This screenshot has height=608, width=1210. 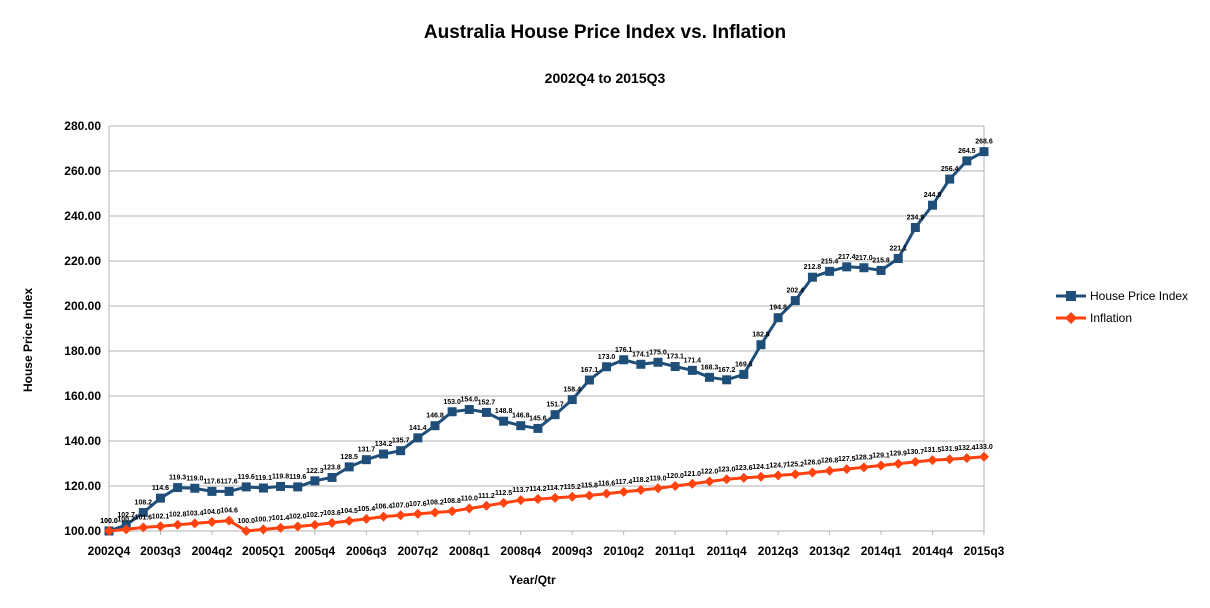 I want to click on legend-item-inflation: Inflation, so click(x=1122, y=318).